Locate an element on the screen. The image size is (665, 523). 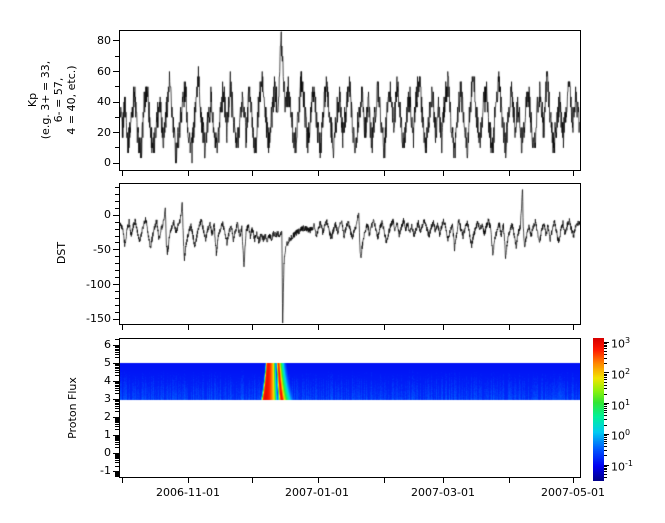
kp-y-tick-label: 80 is located at coordinates (104, 40).